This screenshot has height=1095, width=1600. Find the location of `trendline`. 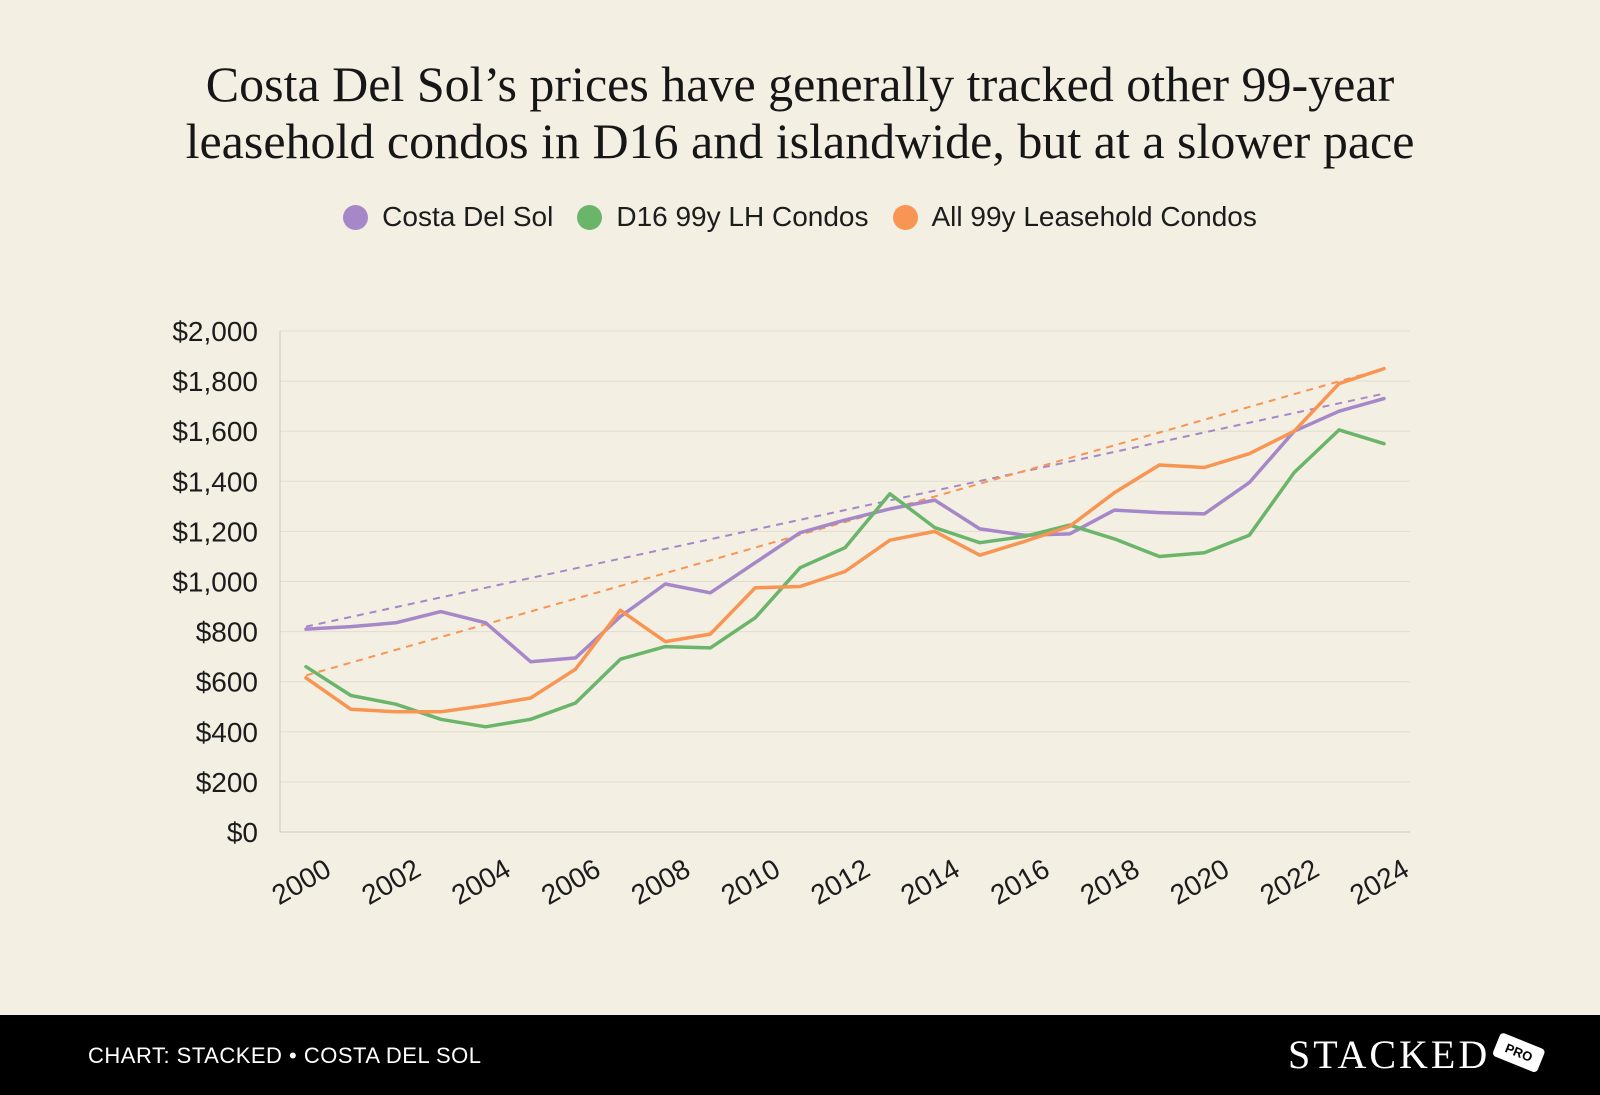

trendline is located at coordinates (845, 510).